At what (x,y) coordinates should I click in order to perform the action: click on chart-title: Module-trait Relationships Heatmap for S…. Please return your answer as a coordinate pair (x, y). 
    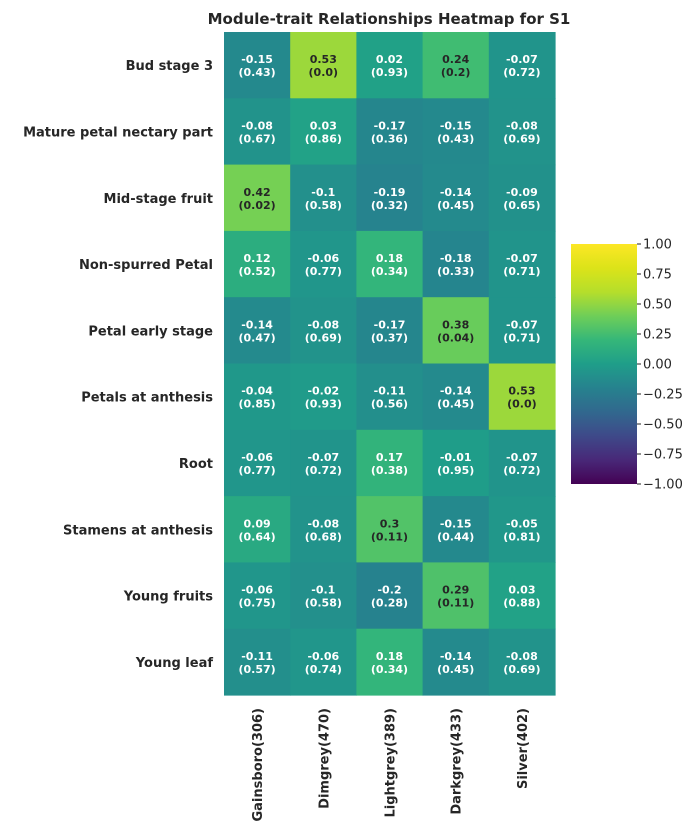
    Looking at the image, I should click on (389, 19).